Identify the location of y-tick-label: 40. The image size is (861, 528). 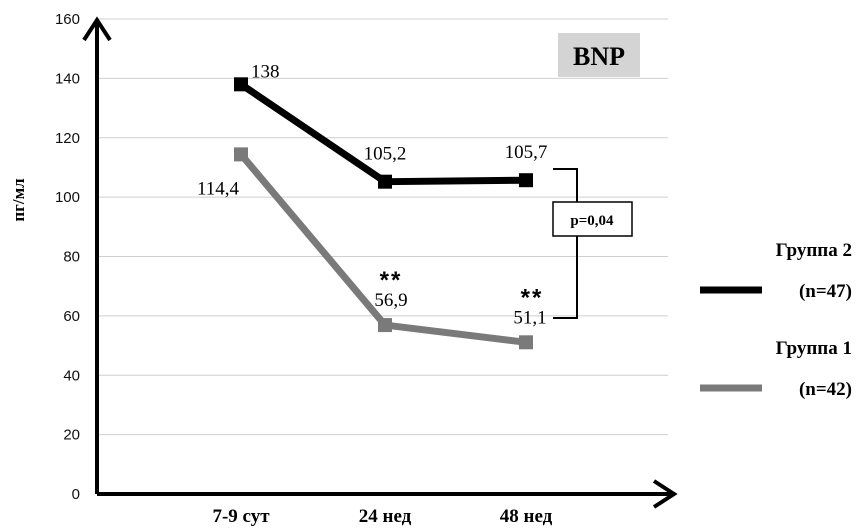
(71, 375).